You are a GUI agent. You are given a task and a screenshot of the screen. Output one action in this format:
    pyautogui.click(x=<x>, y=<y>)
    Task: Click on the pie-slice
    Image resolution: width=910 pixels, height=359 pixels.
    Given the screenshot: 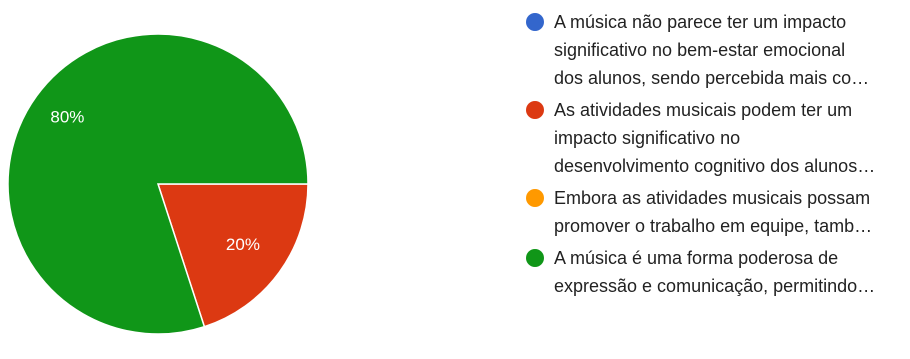 What is the action you would take?
    pyautogui.click(x=232, y=255)
    